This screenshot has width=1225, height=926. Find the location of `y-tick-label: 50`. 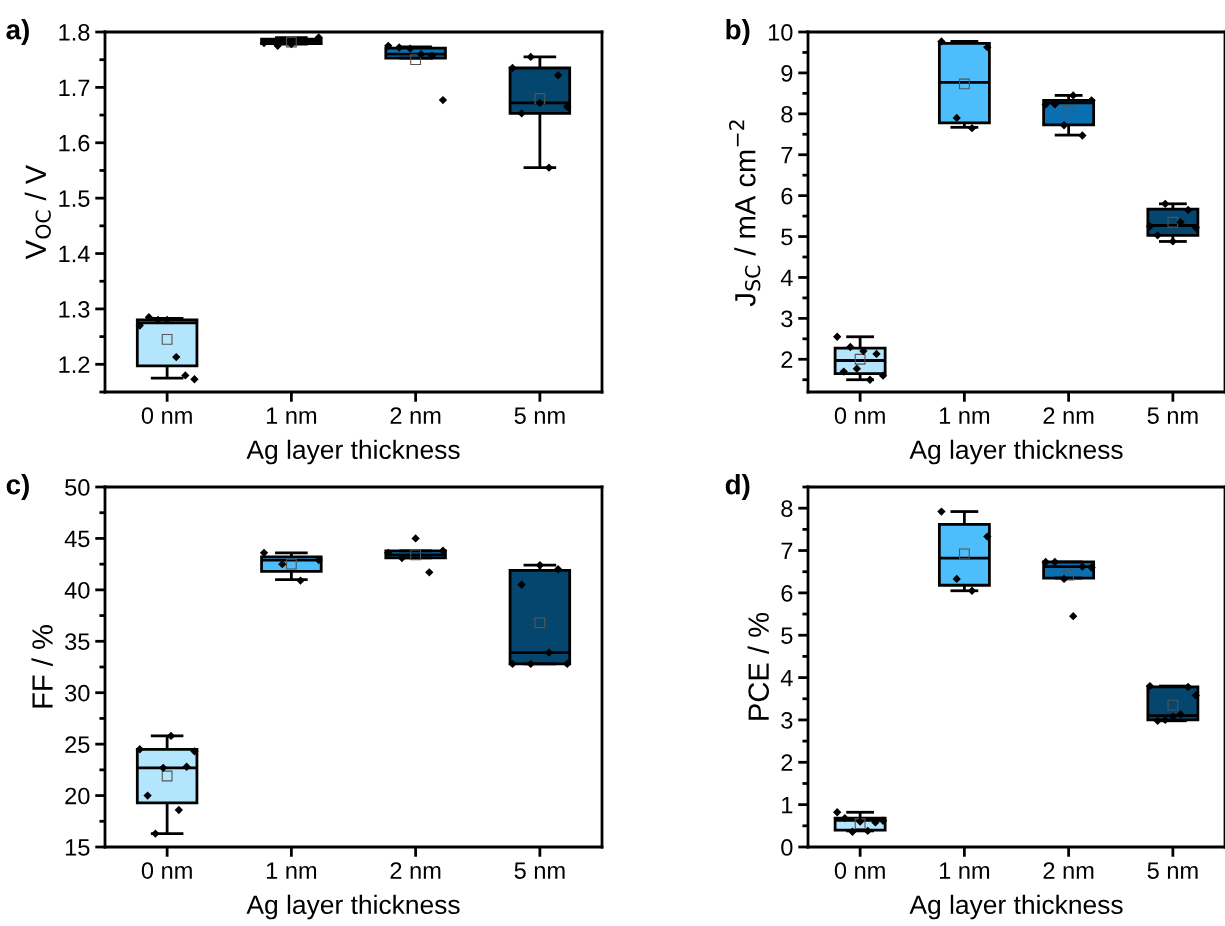

y-tick-label: 50 is located at coordinates (77, 487).